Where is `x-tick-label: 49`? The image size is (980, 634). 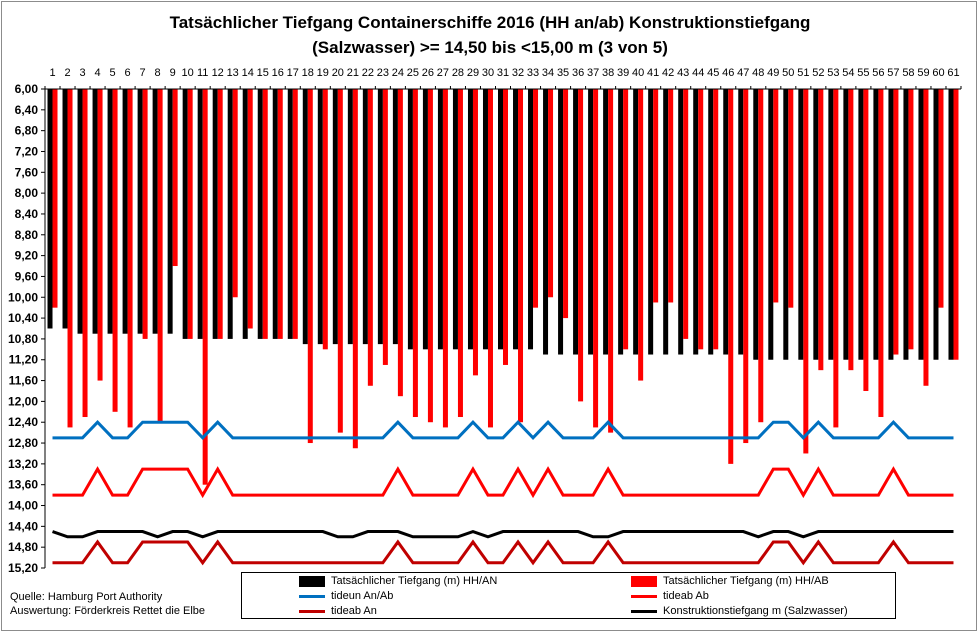
x-tick-label: 49 is located at coordinates (773, 73).